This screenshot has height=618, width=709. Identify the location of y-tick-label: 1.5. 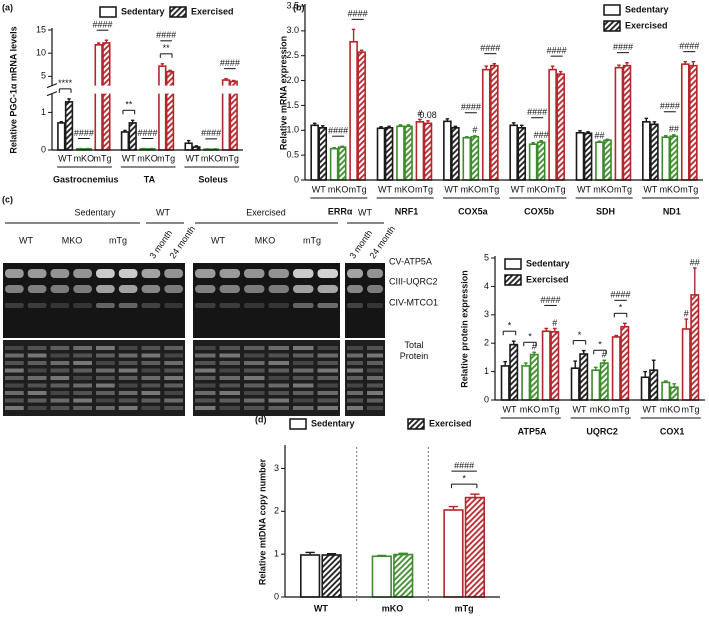
(292, 105).